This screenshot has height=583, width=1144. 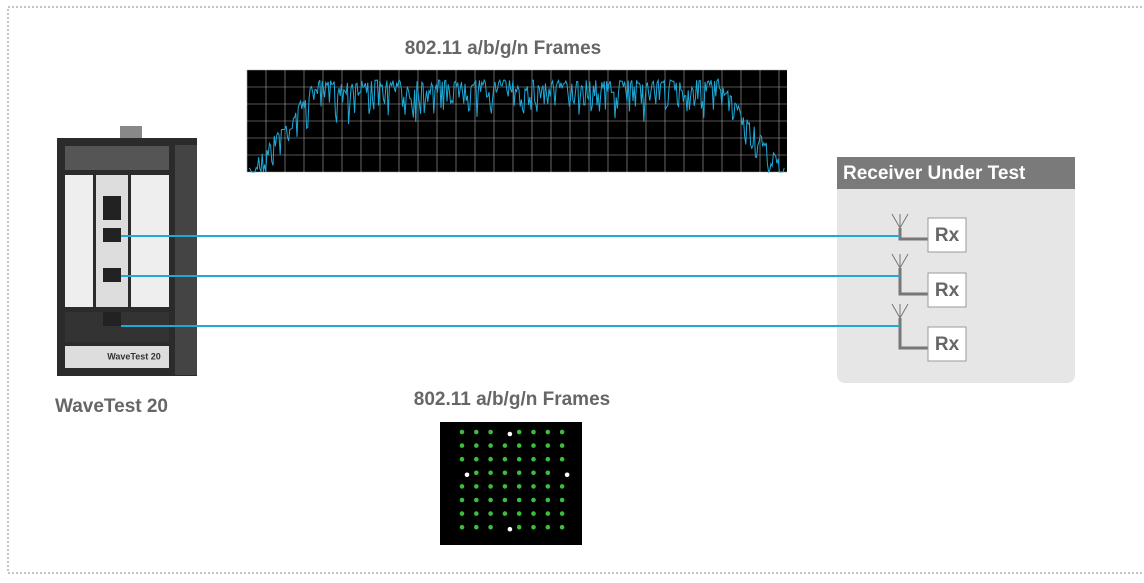 I want to click on device-badge: WaveTest 20, so click(x=134, y=356).